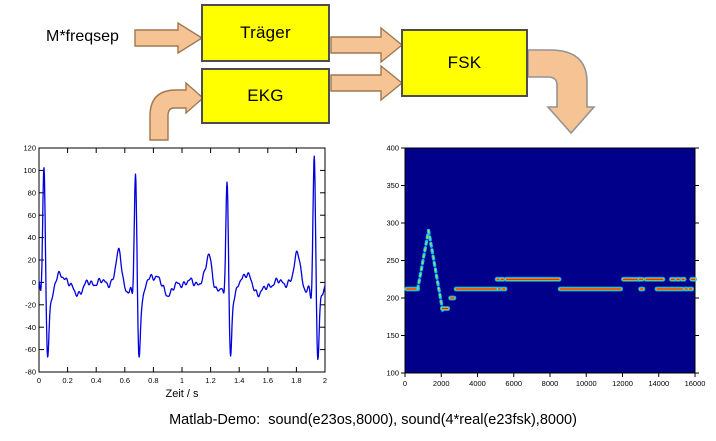 This screenshot has height=441, width=716. I want to click on y-tick-label: -40, so click(30, 327).